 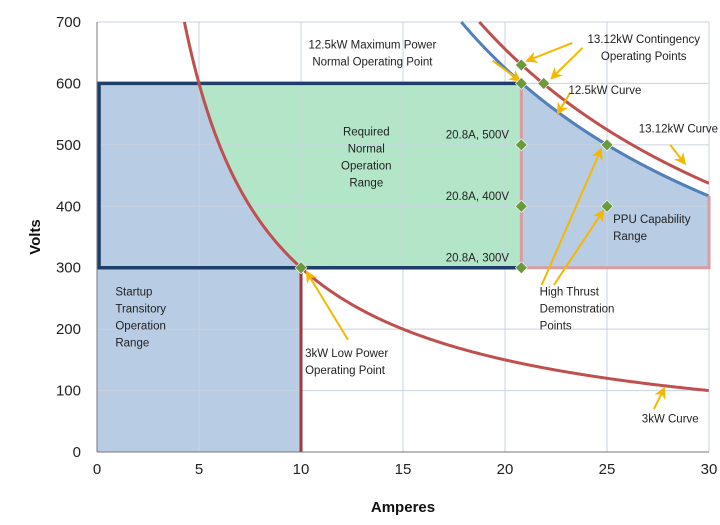 What do you see at coordinates (68, 83) in the screenshot?
I see `y-tick-label: 600` at bounding box center [68, 83].